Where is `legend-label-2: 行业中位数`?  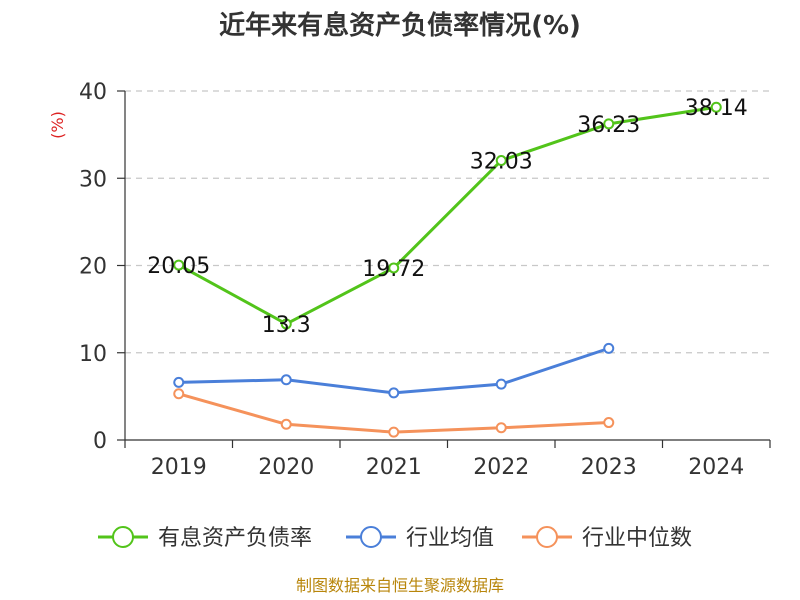
legend-label-2: 行业中位数 is located at coordinates (637, 538).